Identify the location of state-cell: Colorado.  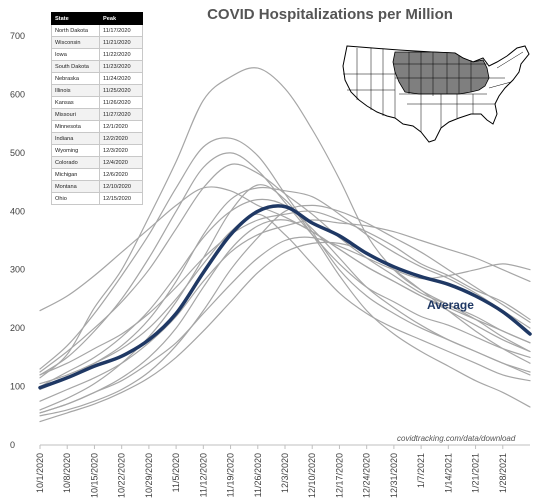
(75, 162).